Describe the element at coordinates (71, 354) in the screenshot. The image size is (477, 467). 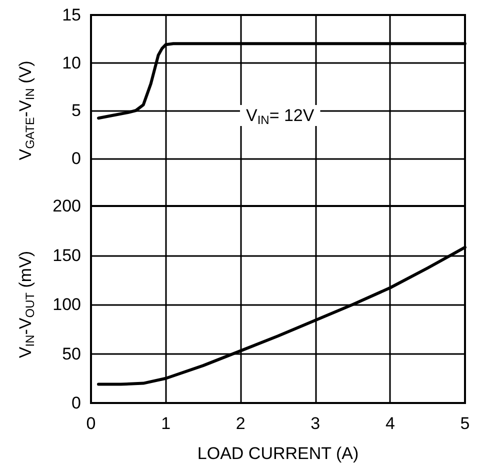
I see `y-tick-label: 50` at that location.